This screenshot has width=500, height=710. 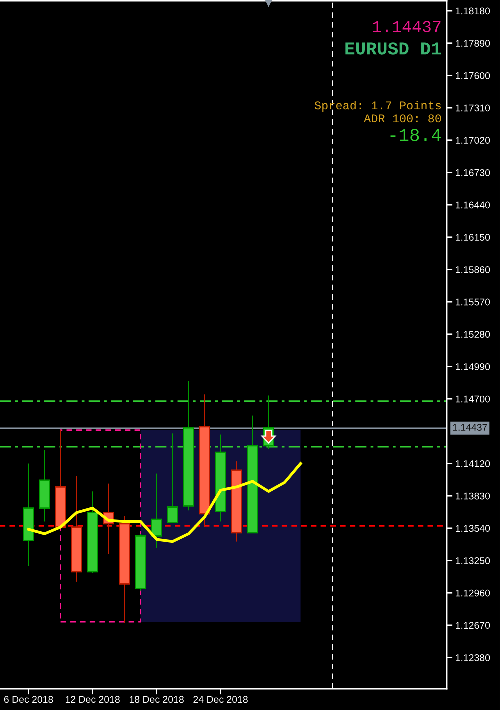 I want to click on y-tick-label: 1.15280, so click(x=473, y=334).